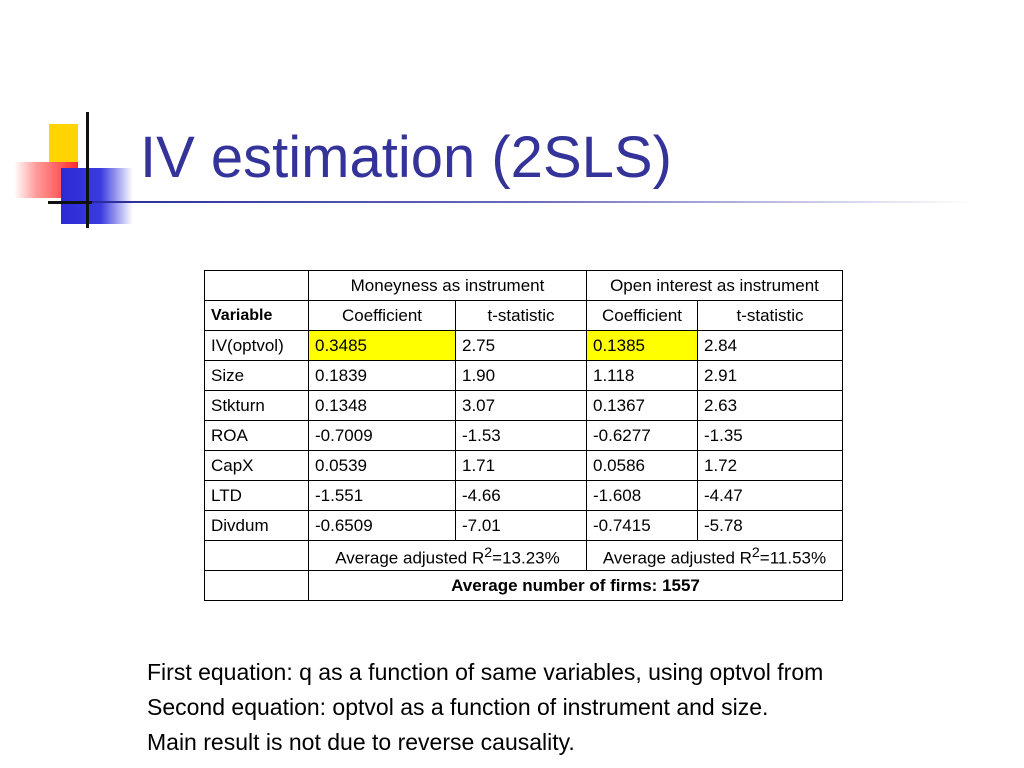  I want to click on table-row: CapX 0.0539 1.71 0.0586 1.72, so click(523, 465).